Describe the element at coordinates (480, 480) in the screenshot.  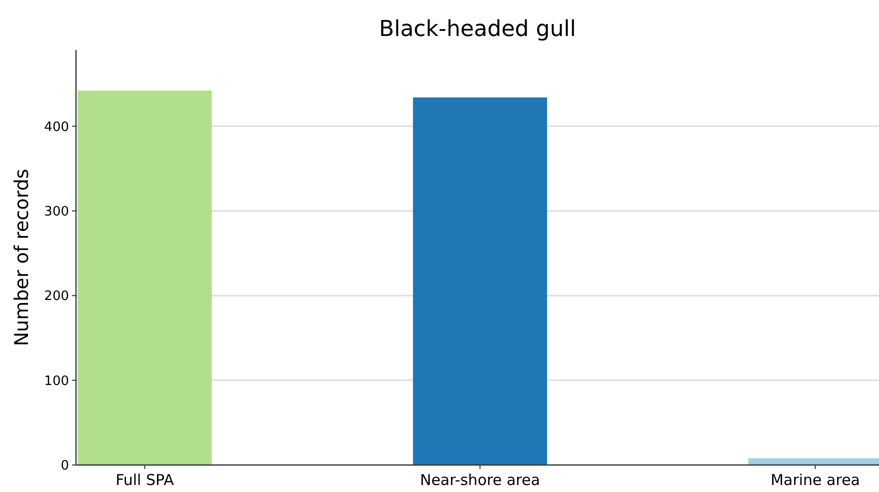
I see `x-tick-label: Near-shore area` at that location.